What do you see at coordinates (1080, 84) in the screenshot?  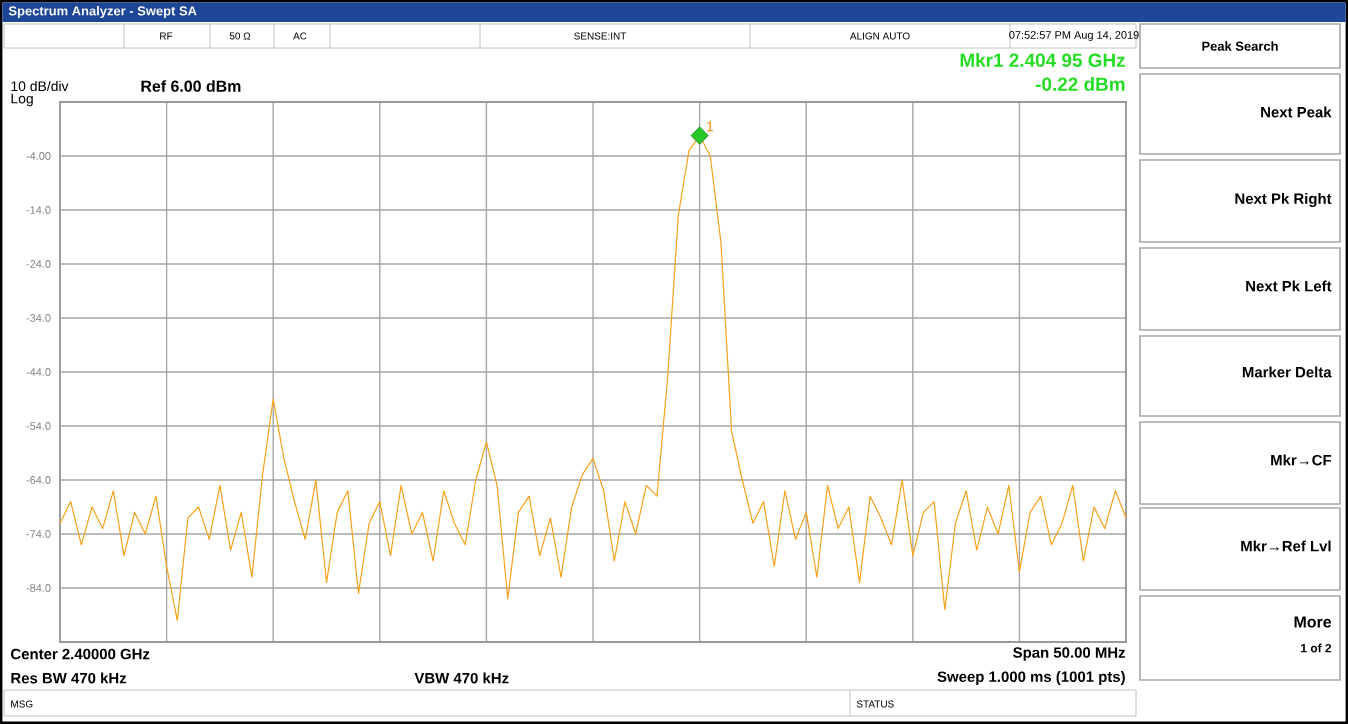 I see `text: -0.22 dBm` at bounding box center [1080, 84].